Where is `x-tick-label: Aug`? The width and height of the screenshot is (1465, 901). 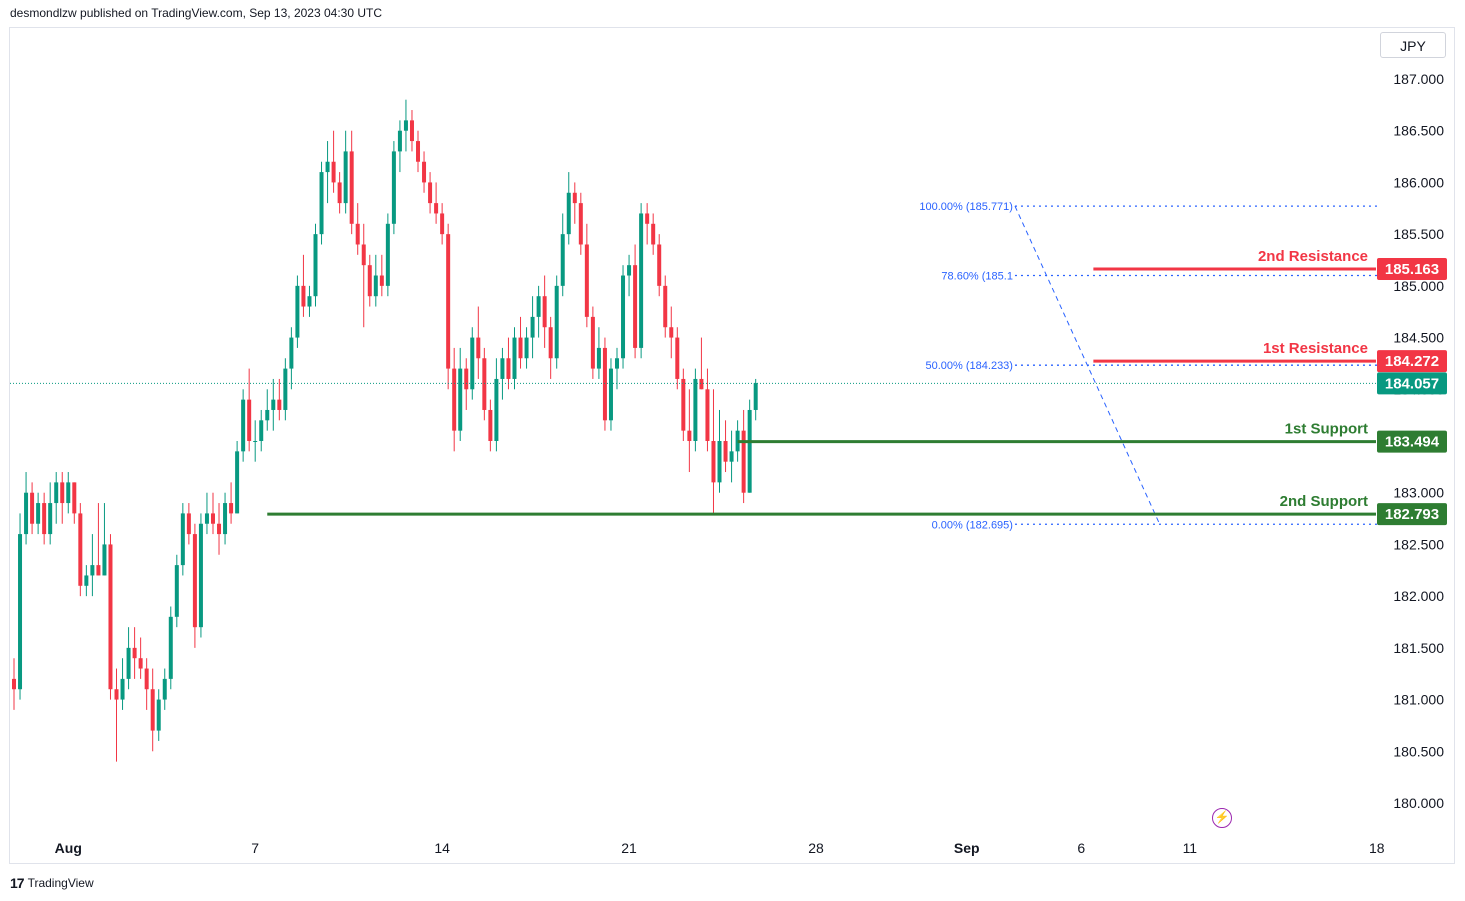
x-tick-label: Aug is located at coordinates (68, 848).